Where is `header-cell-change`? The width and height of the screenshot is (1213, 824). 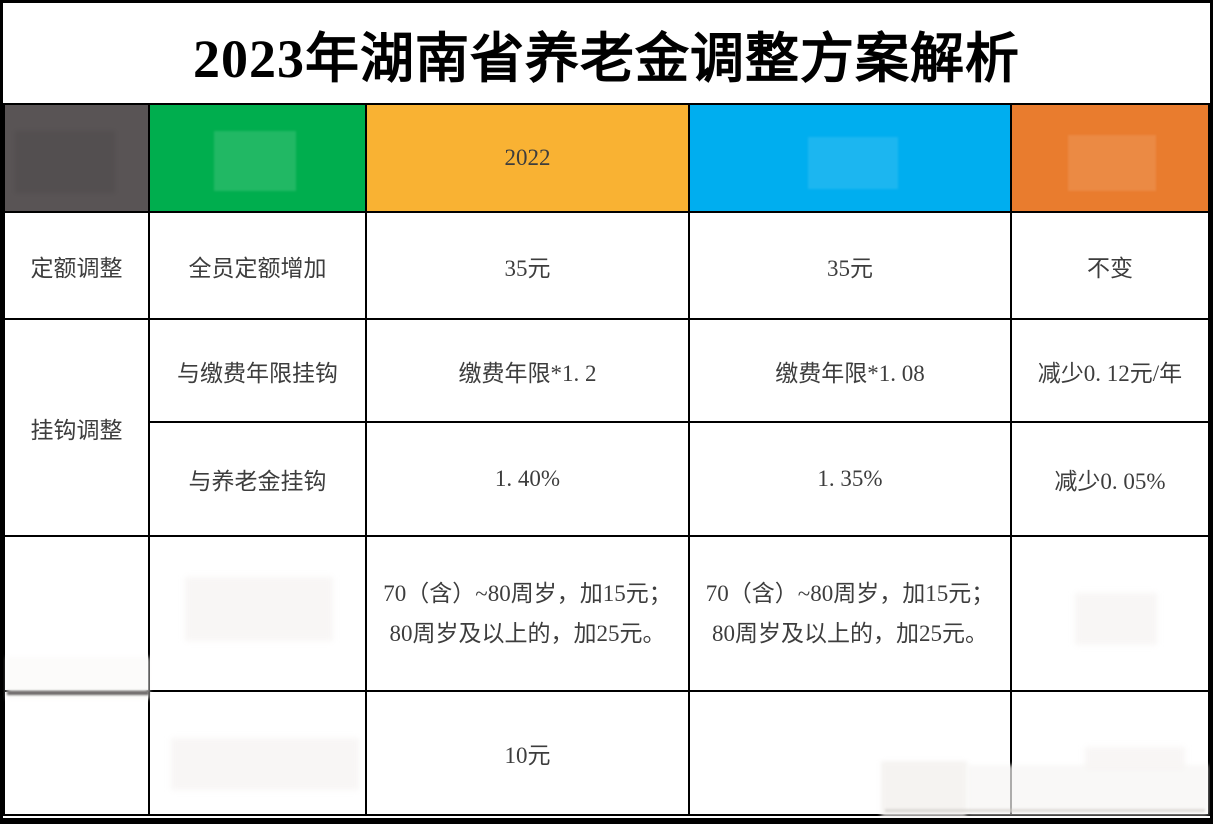 header-cell-change is located at coordinates (1110, 158).